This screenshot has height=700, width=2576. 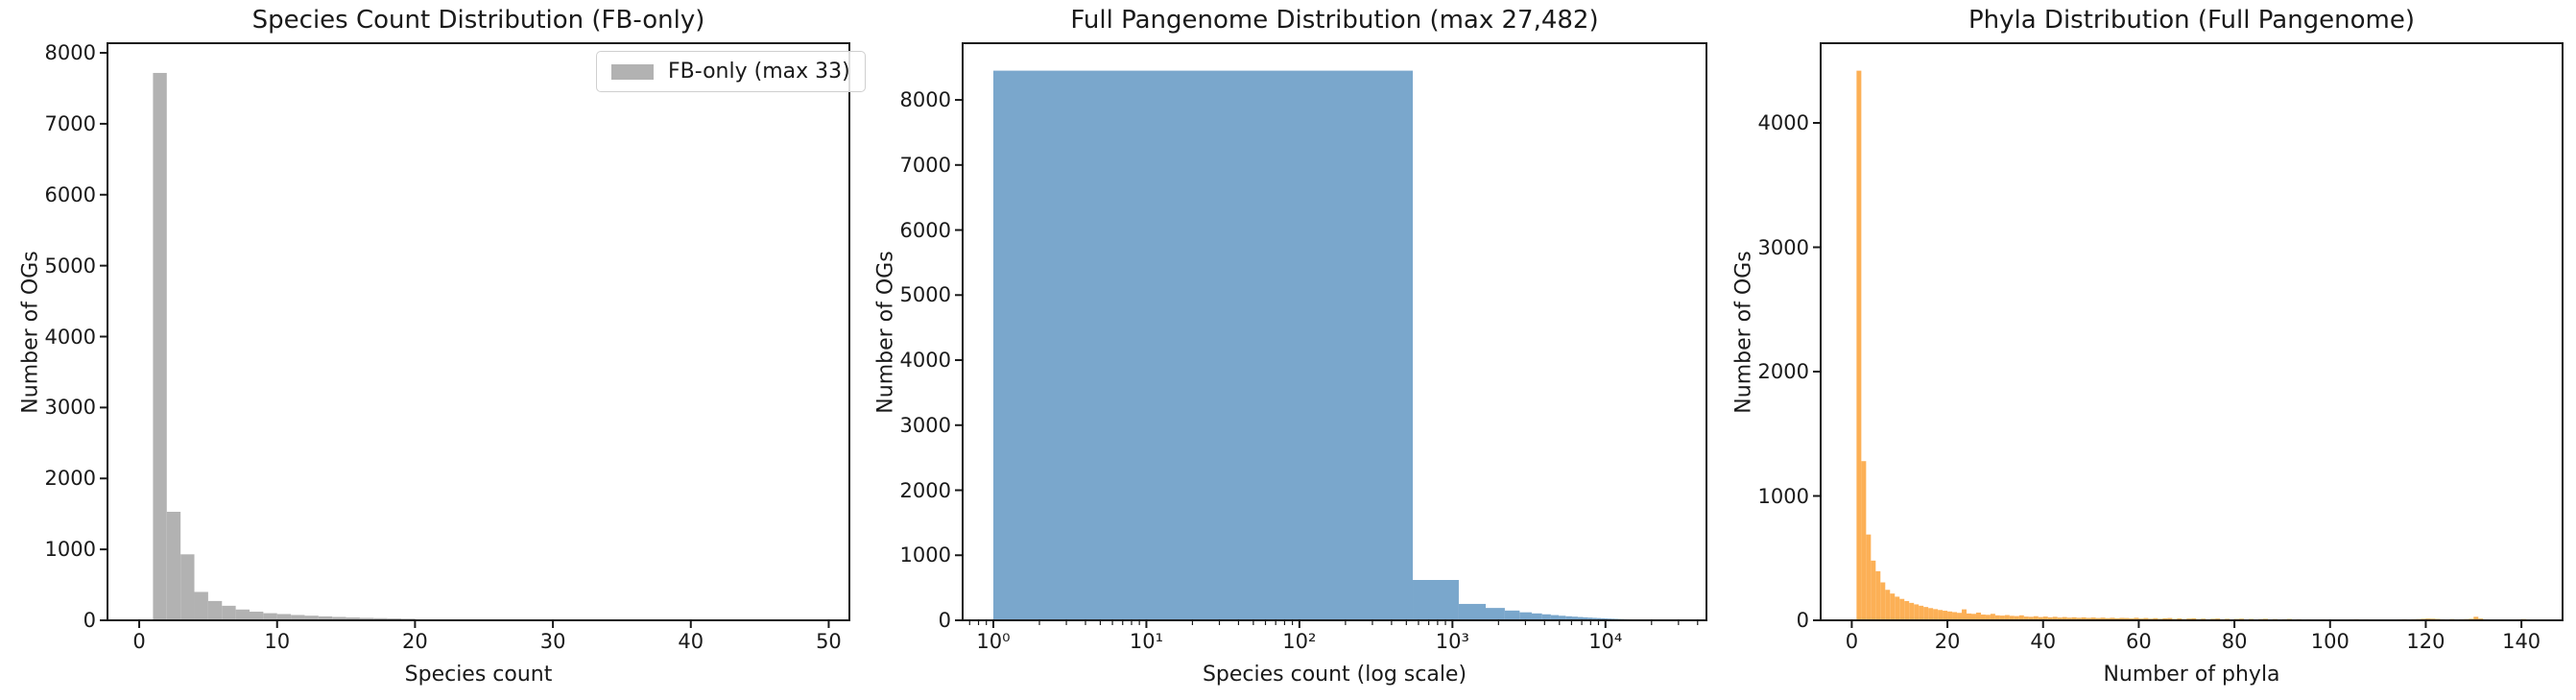 What do you see at coordinates (1334, 20) in the screenshot?
I see `plot-title-full-pangenome: Full Pangenome Distribution (max 27,482)` at bounding box center [1334, 20].